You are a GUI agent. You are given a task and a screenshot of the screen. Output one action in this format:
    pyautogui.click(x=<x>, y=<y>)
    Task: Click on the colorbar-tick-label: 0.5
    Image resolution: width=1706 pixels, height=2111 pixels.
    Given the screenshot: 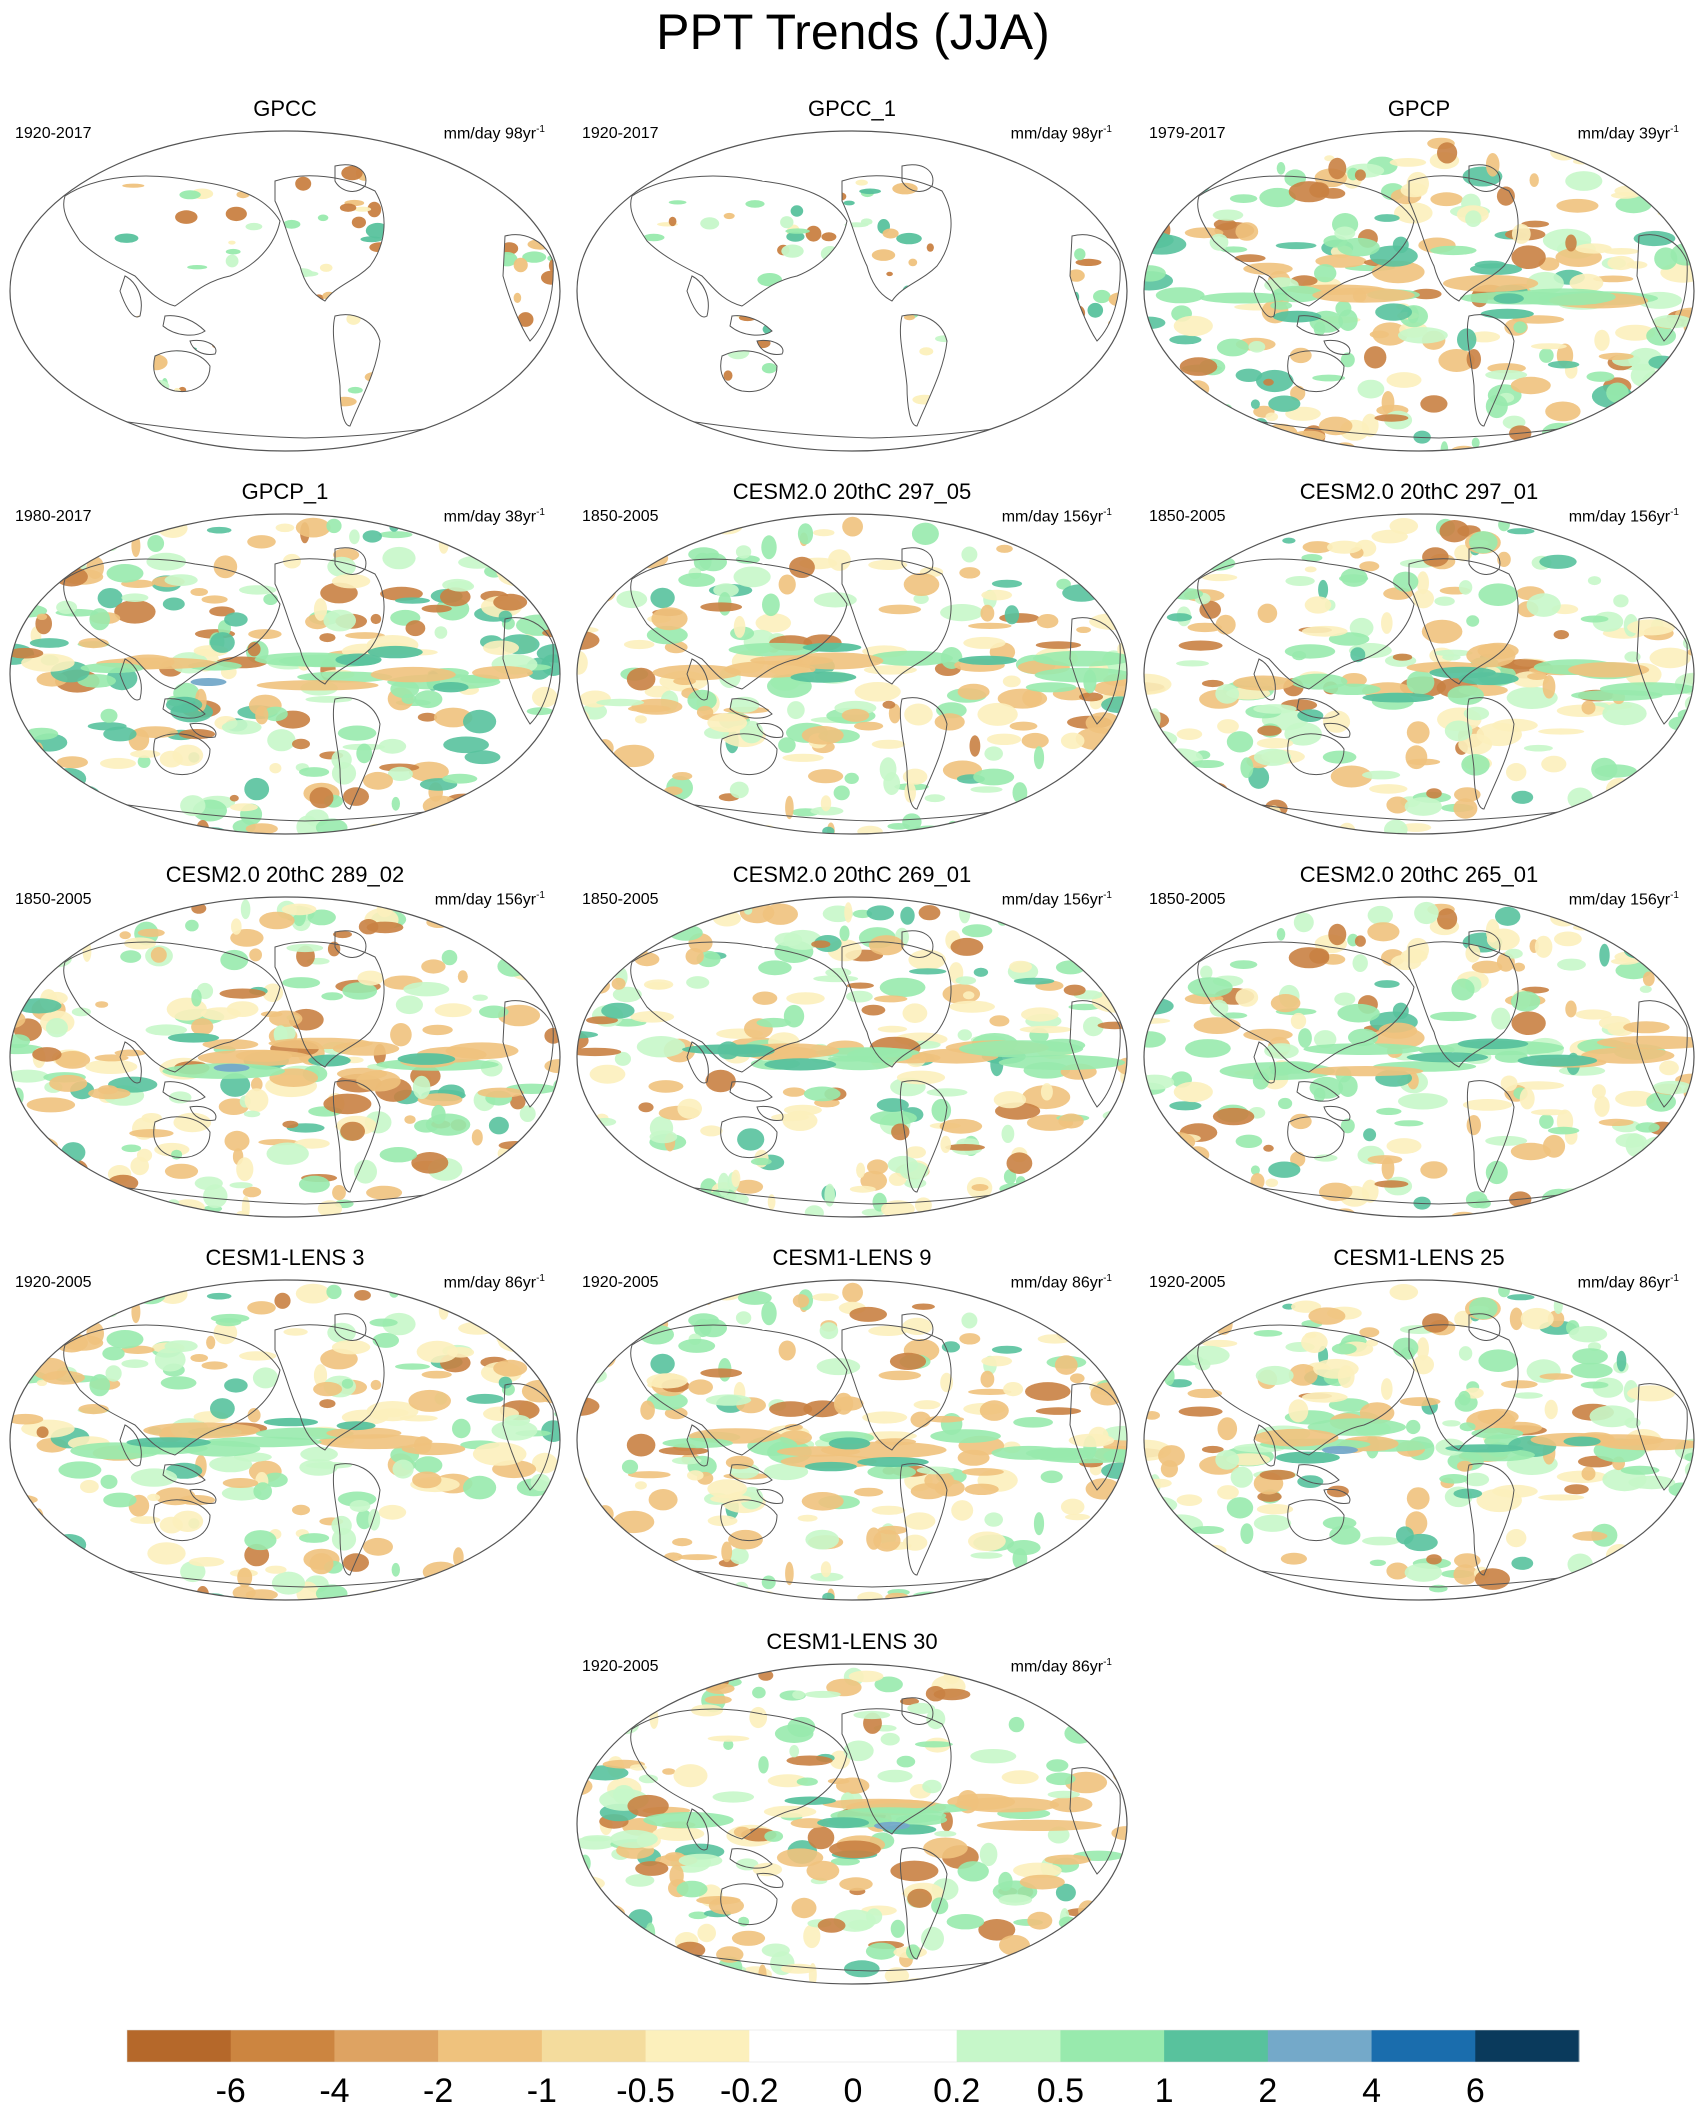 What is the action you would take?
    pyautogui.click(x=1060, y=2091)
    